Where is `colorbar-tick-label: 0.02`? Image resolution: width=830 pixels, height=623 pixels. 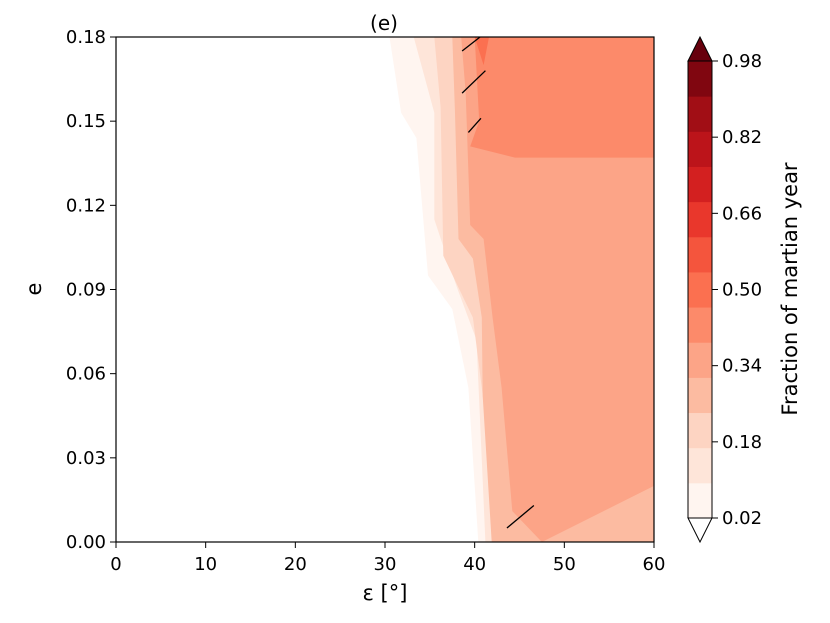
colorbar-tick-label: 0.02 is located at coordinates (742, 518).